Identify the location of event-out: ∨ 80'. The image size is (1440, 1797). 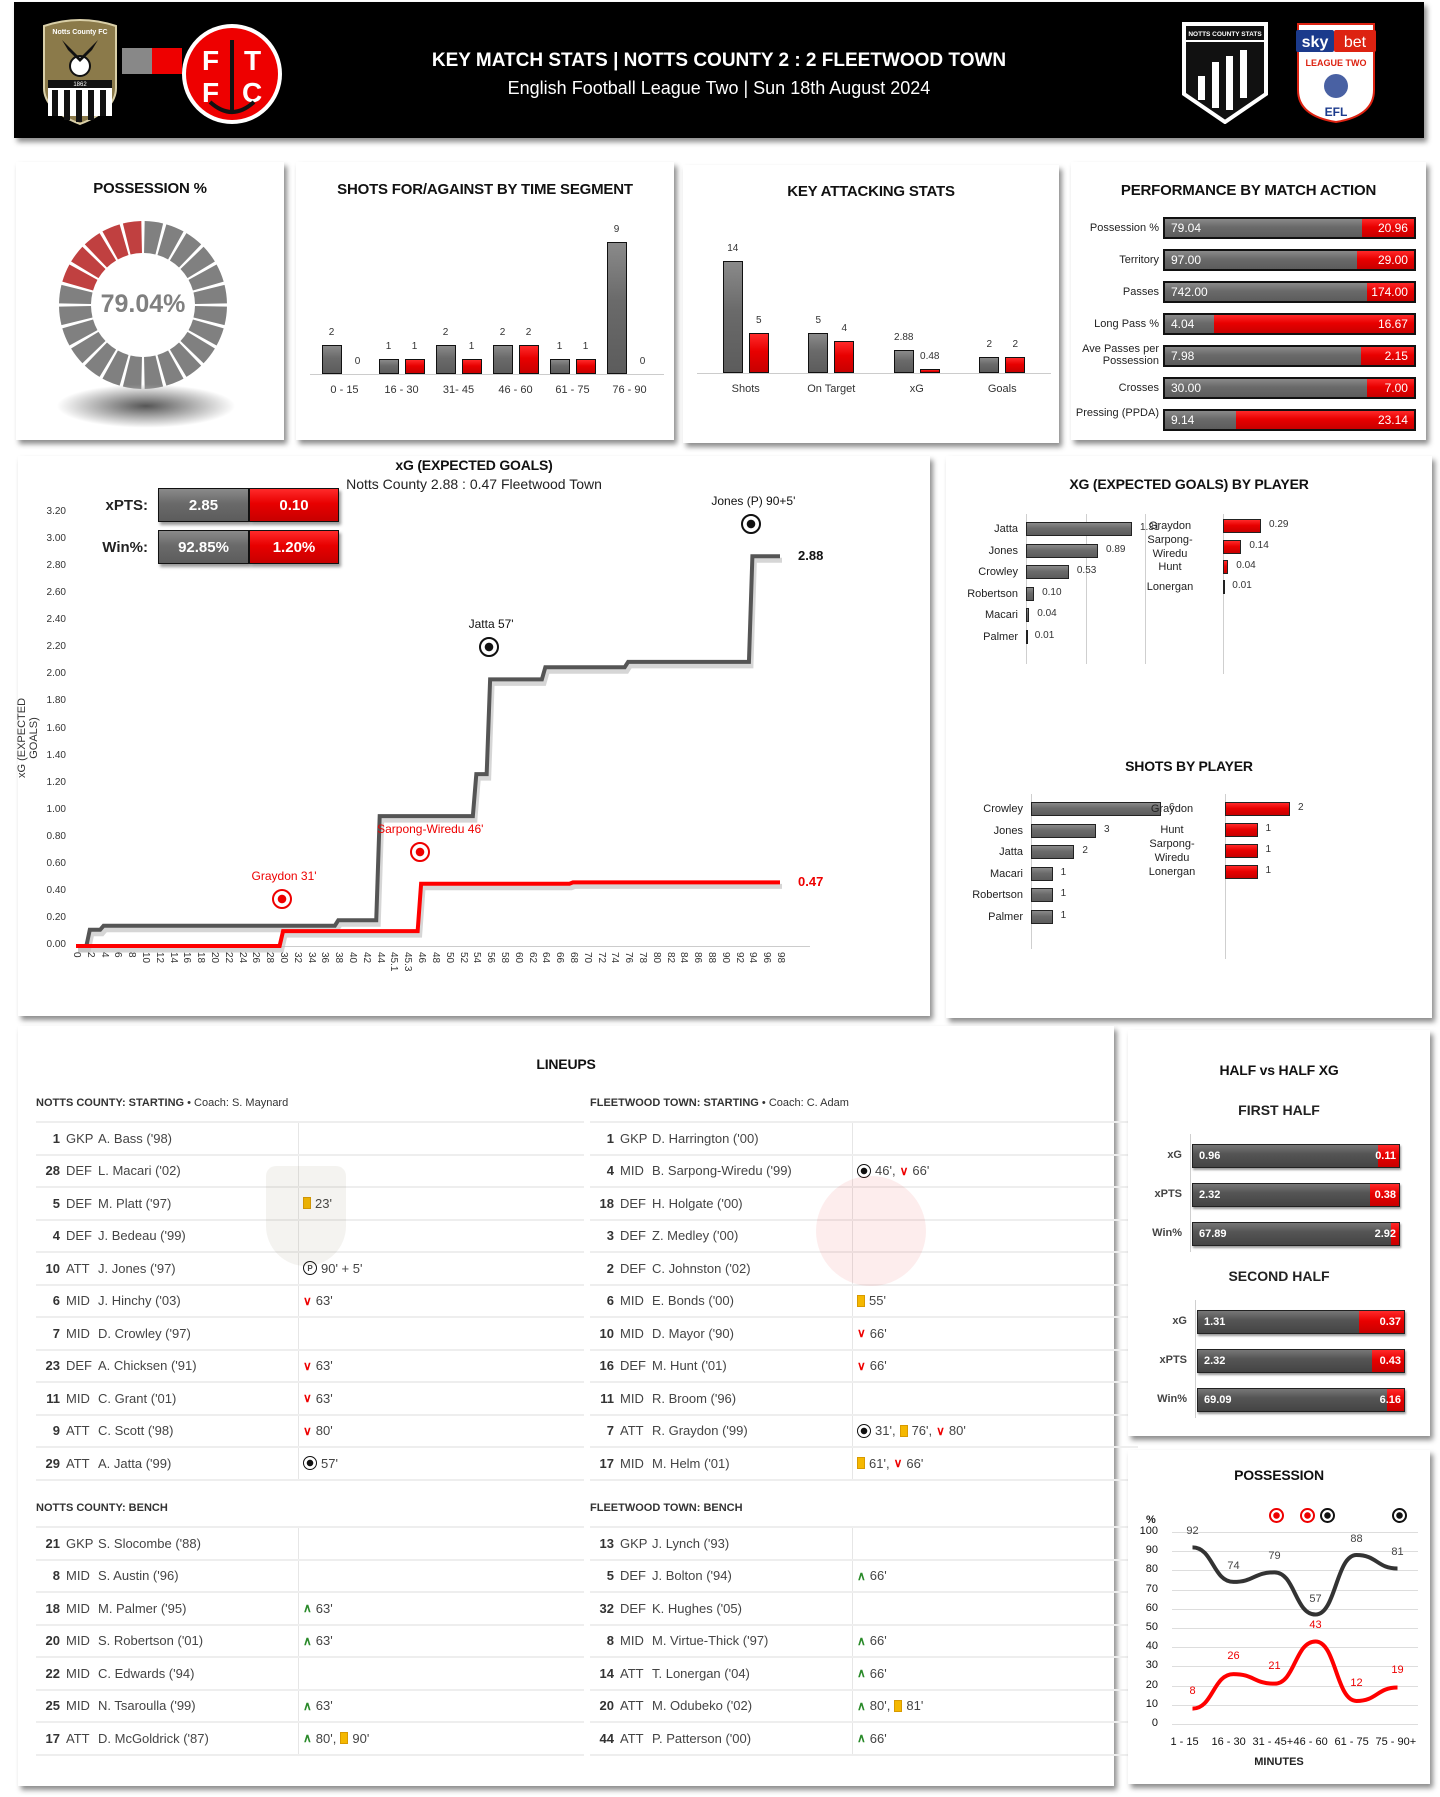
(951, 1430).